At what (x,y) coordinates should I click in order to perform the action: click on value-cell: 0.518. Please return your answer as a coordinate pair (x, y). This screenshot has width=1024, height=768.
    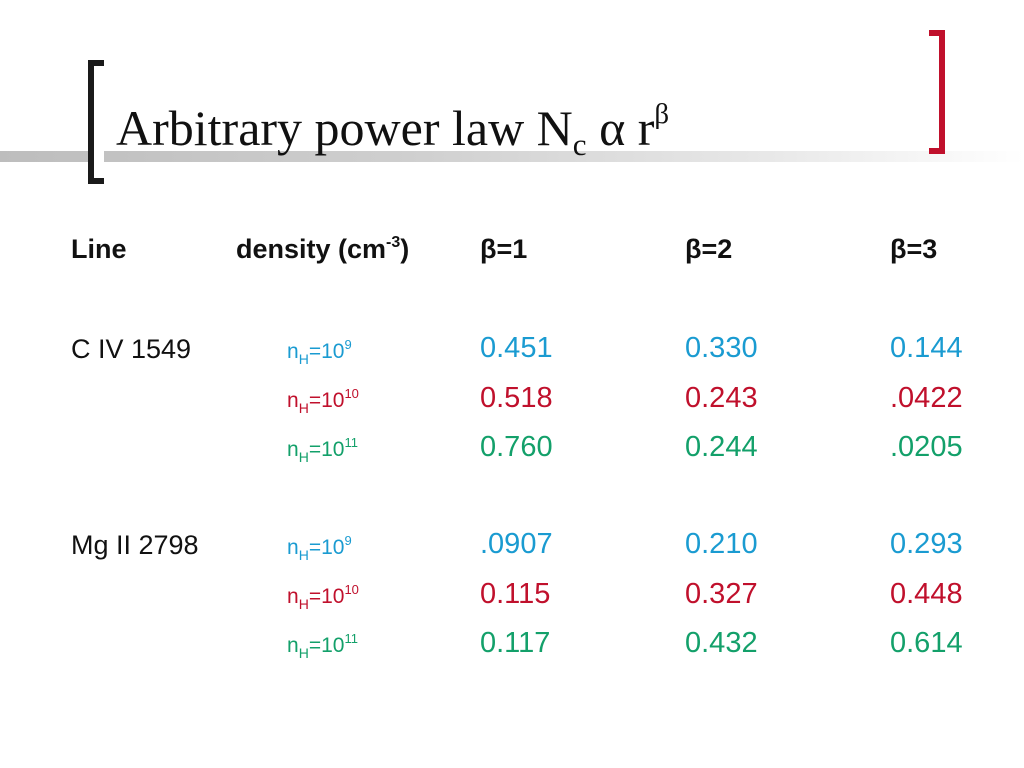
    Looking at the image, I should click on (516, 398).